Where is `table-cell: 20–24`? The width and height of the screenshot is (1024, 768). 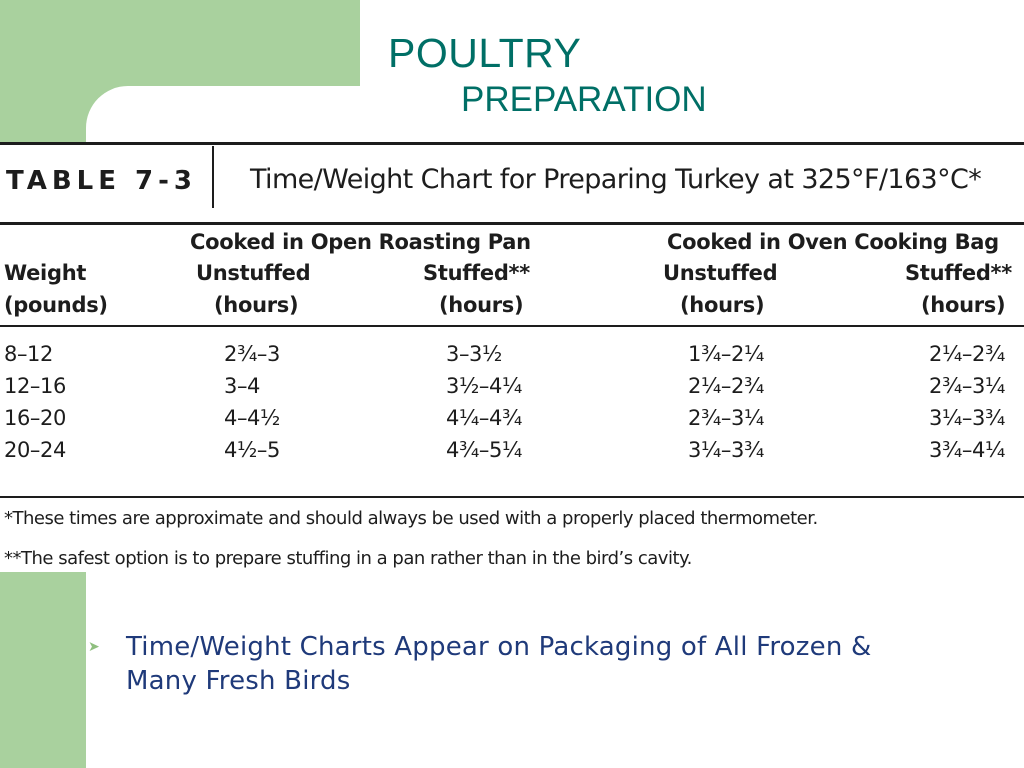 table-cell: 20–24 is located at coordinates (35, 450).